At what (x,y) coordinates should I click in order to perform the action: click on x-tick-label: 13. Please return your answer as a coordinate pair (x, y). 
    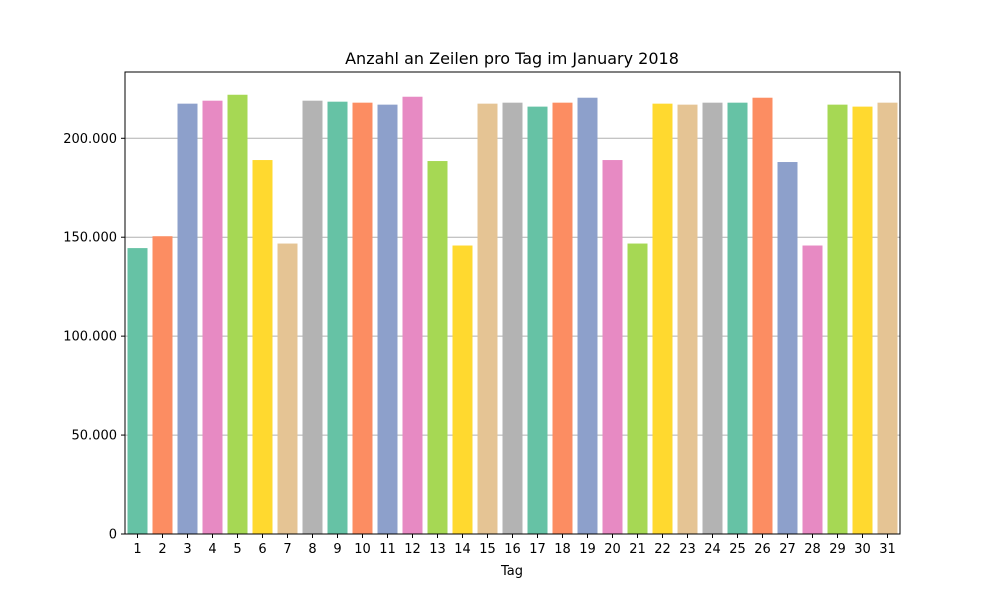
    Looking at the image, I should click on (437, 549).